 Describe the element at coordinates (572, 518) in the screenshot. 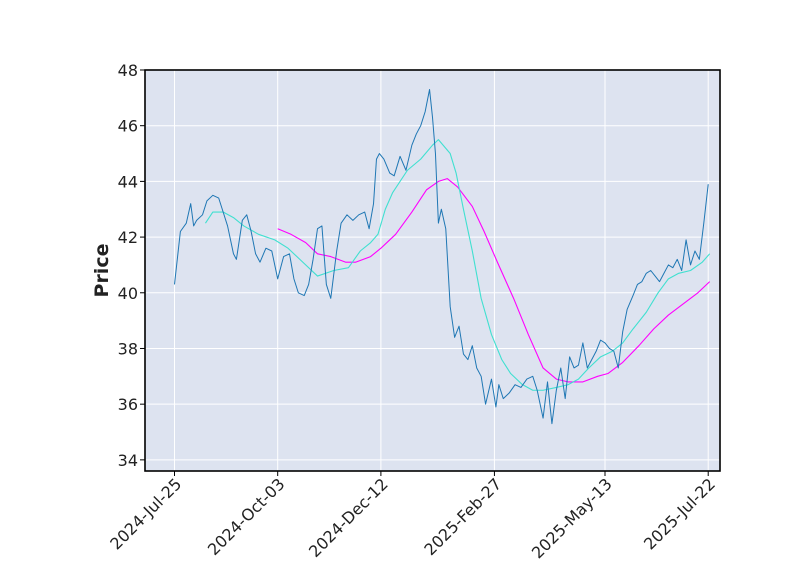

I see `x-tick-label: 2025-May-13` at that location.